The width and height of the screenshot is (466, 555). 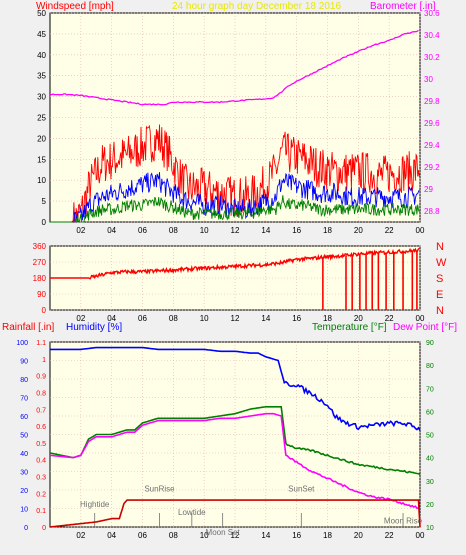 What do you see at coordinates (223, 532) in the screenshot?
I see `chart-2-event-label: Moon Set` at bounding box center [223, 532].